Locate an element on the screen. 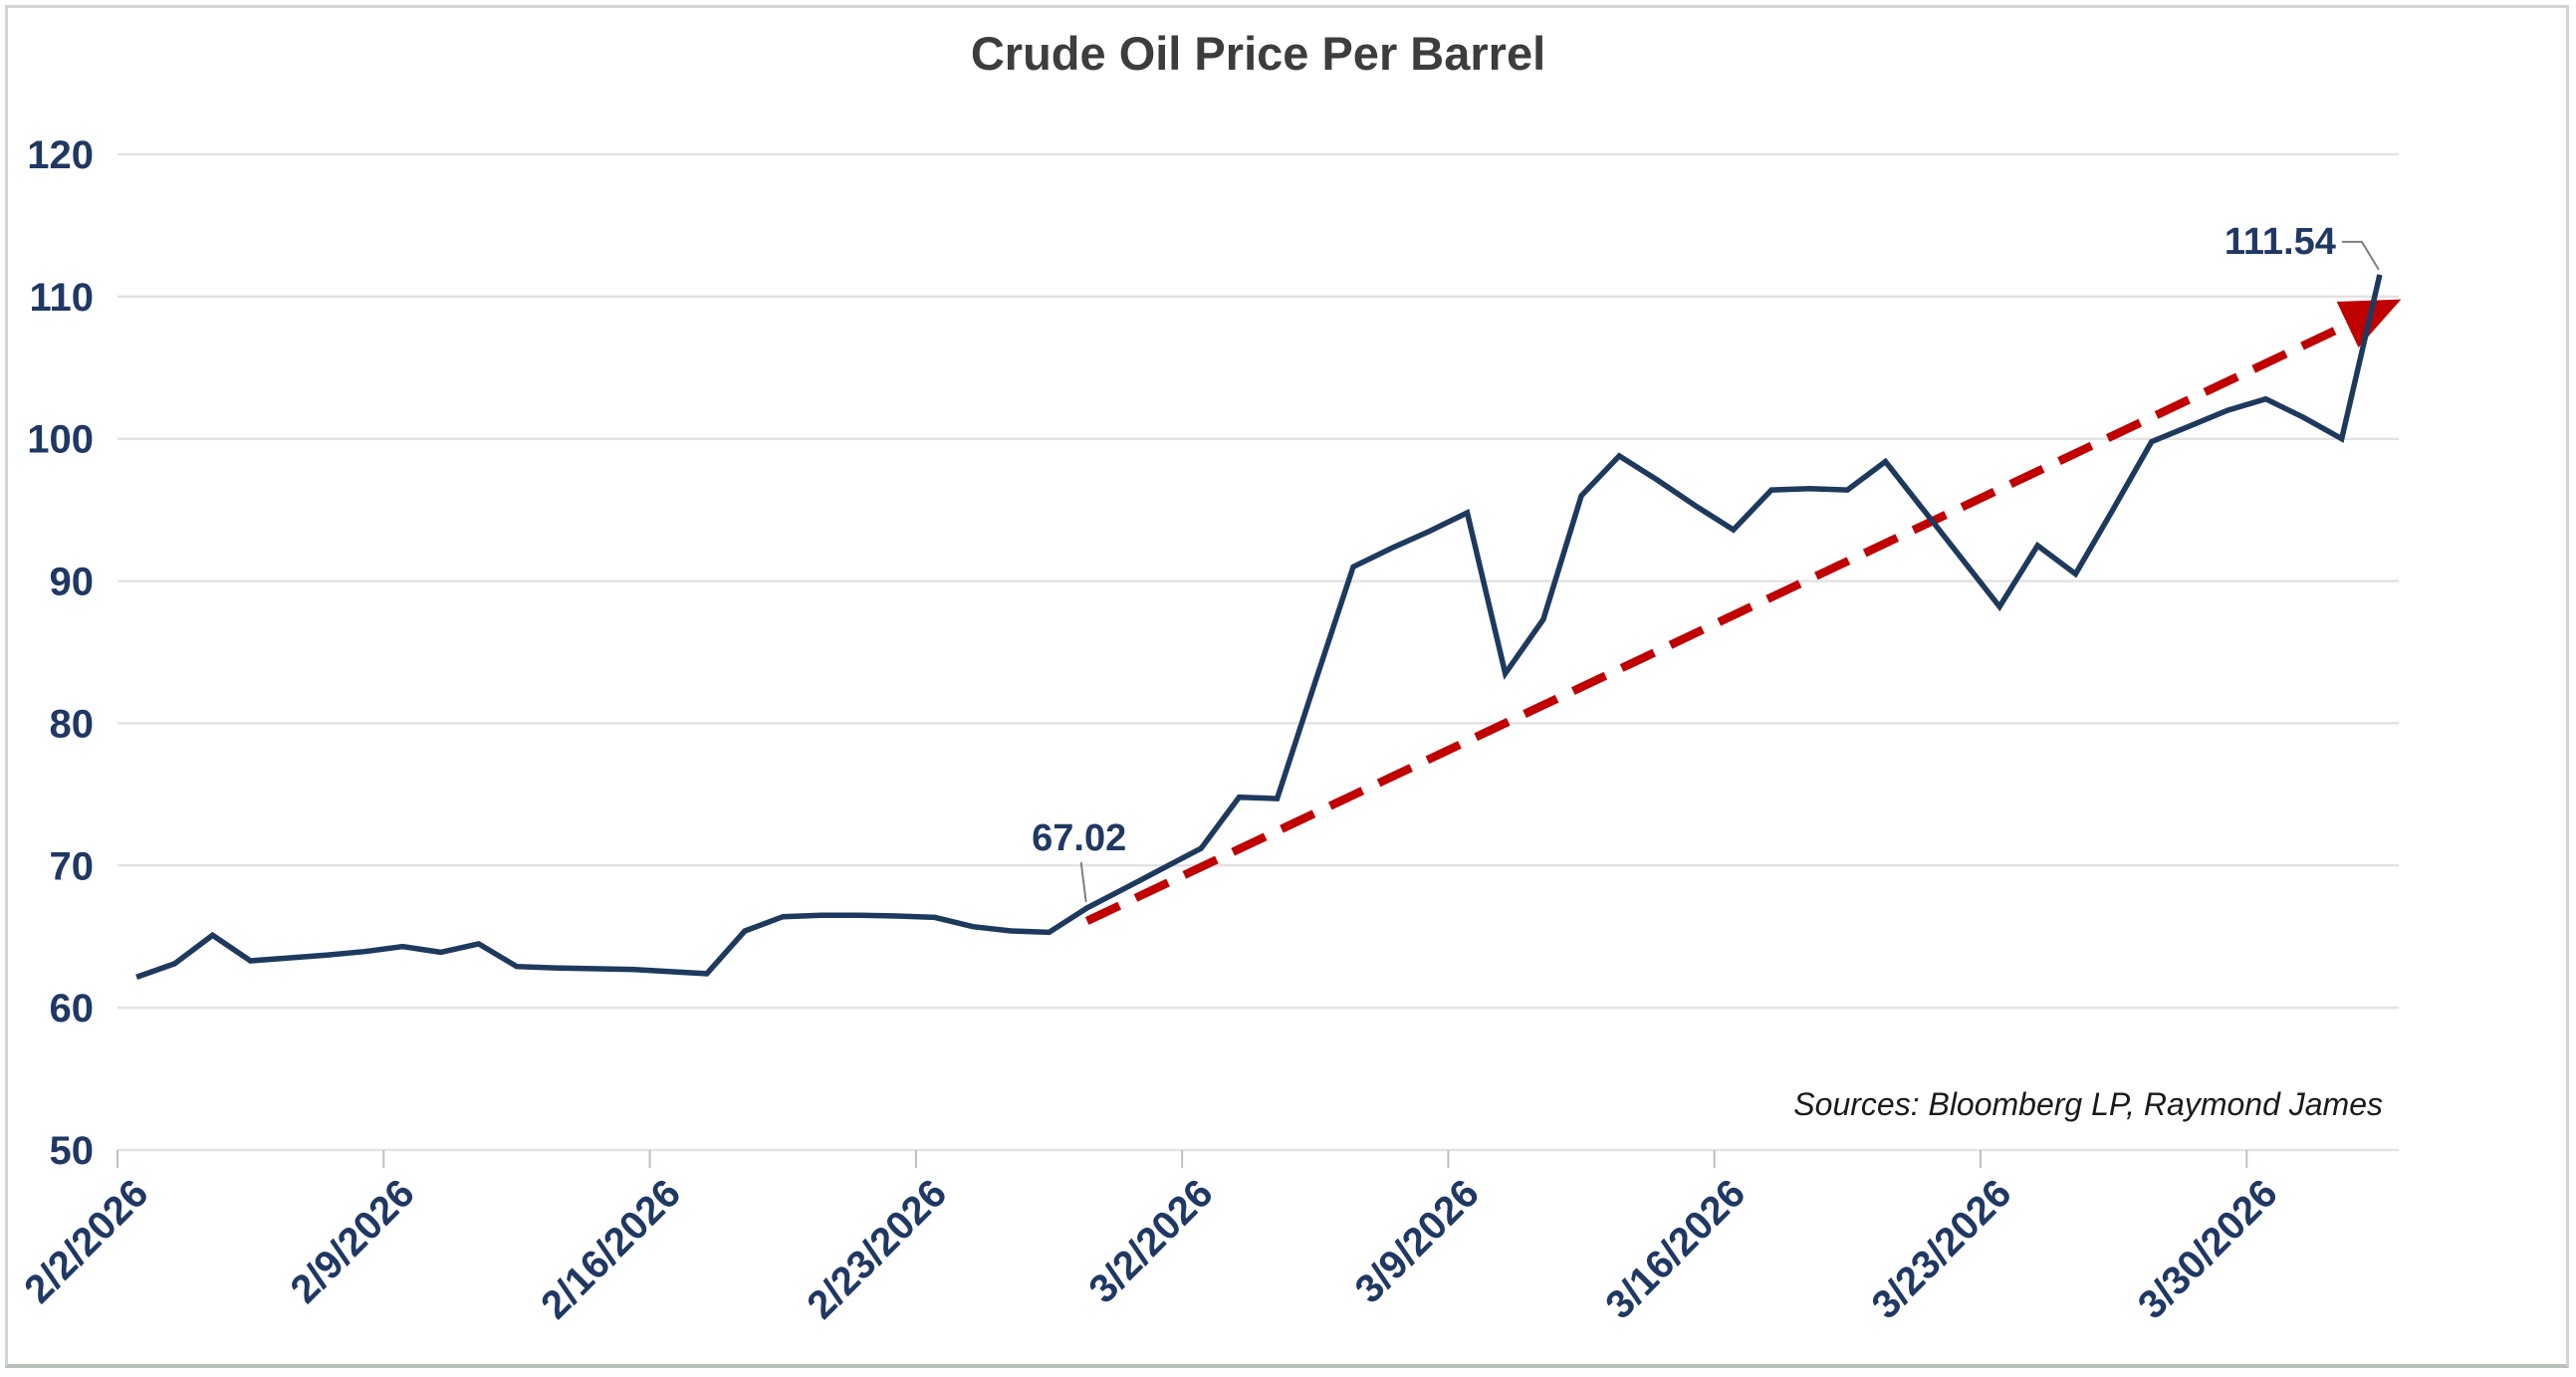 The image size is (2576, 1377). y-axis-label: 120 is located at coordinates (60, 155).